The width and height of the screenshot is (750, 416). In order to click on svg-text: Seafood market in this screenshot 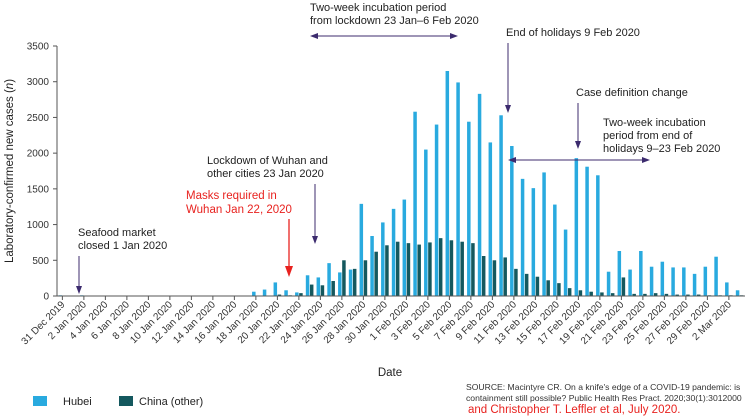, I will do `click(117, 233)`.